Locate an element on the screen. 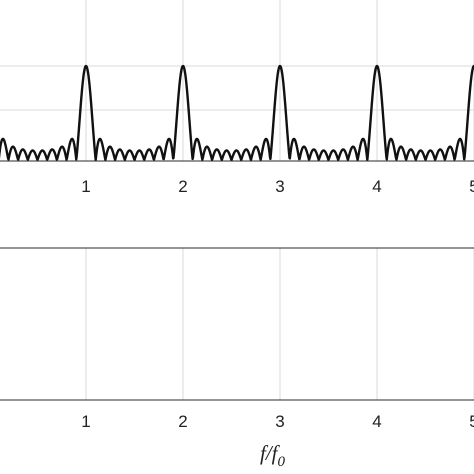 Image resolution: width=474 pixels, height=474 pixels. x-axis-label: f/f0 is located at coordinates (273, 455).